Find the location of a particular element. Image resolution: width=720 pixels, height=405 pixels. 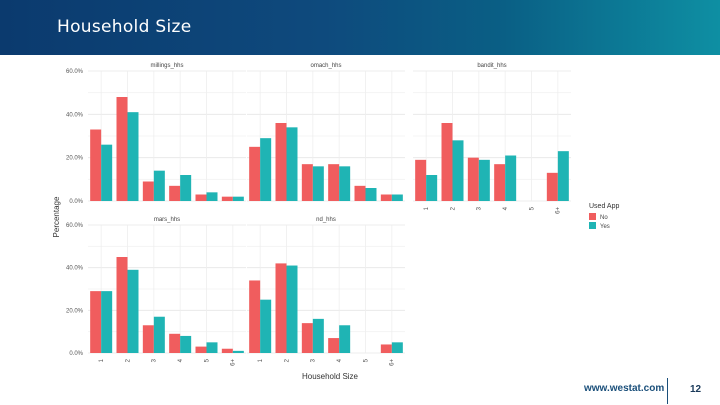

slide-header: Household Size is located at coordinates (360, 27).